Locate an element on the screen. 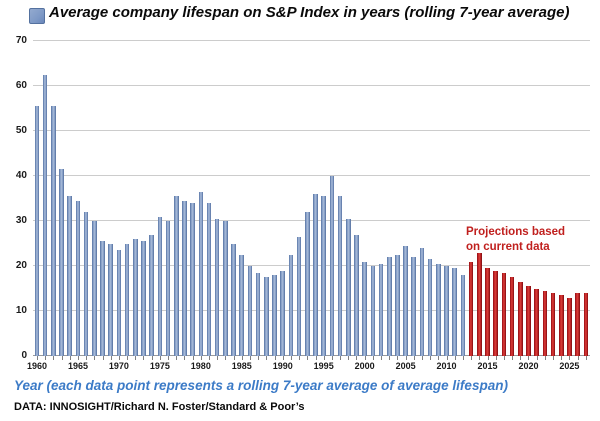  y-tick-label-30: 30 is located at coordinates (21, 220).